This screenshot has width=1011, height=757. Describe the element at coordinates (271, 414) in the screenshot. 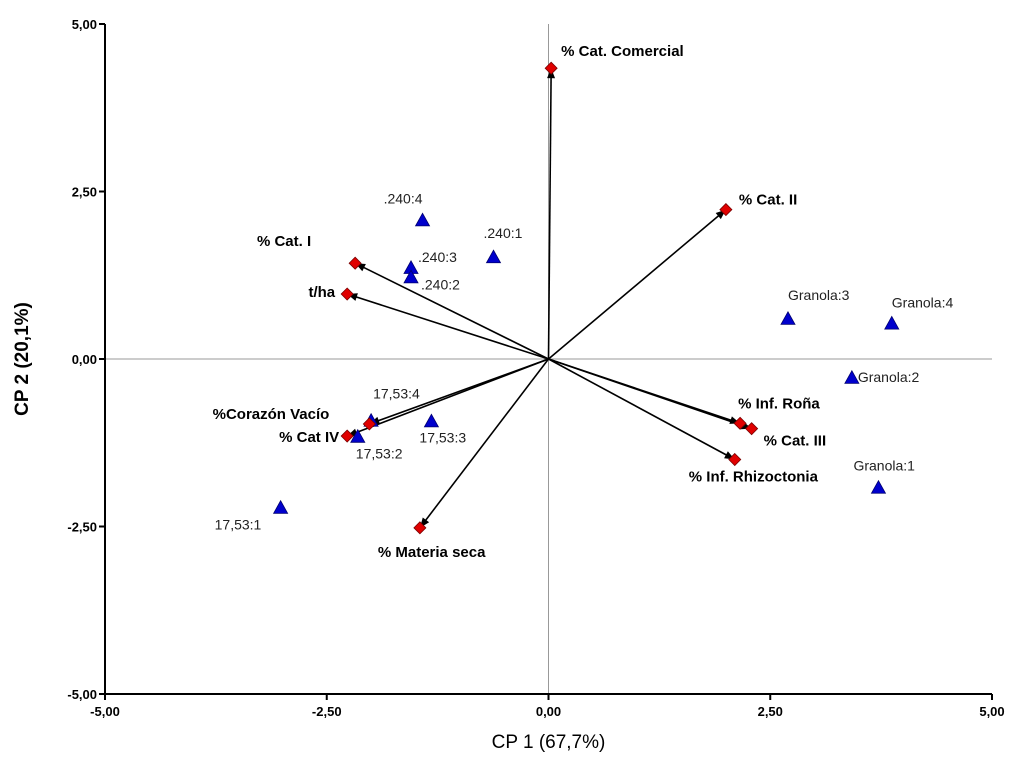

I see `variable-label: %Corazón Vacío` at that location.